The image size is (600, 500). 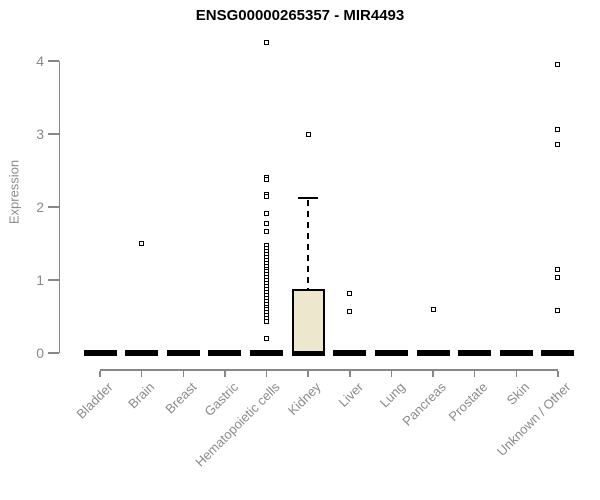 What do you see at coordinates (392, 395) in the screenshot?
I see `x-tick-label: Lung` at bounding box center [392, 395].